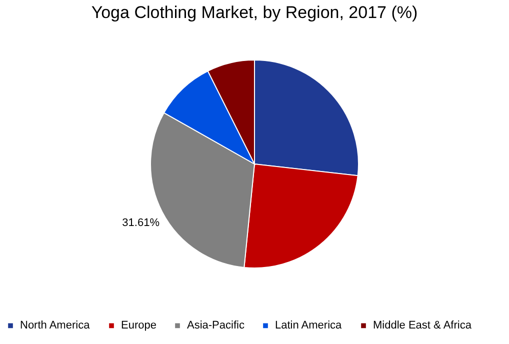  Describe the element at coordinates (55, 326) in the screenshot. I see `legend-label: North America` at that location.